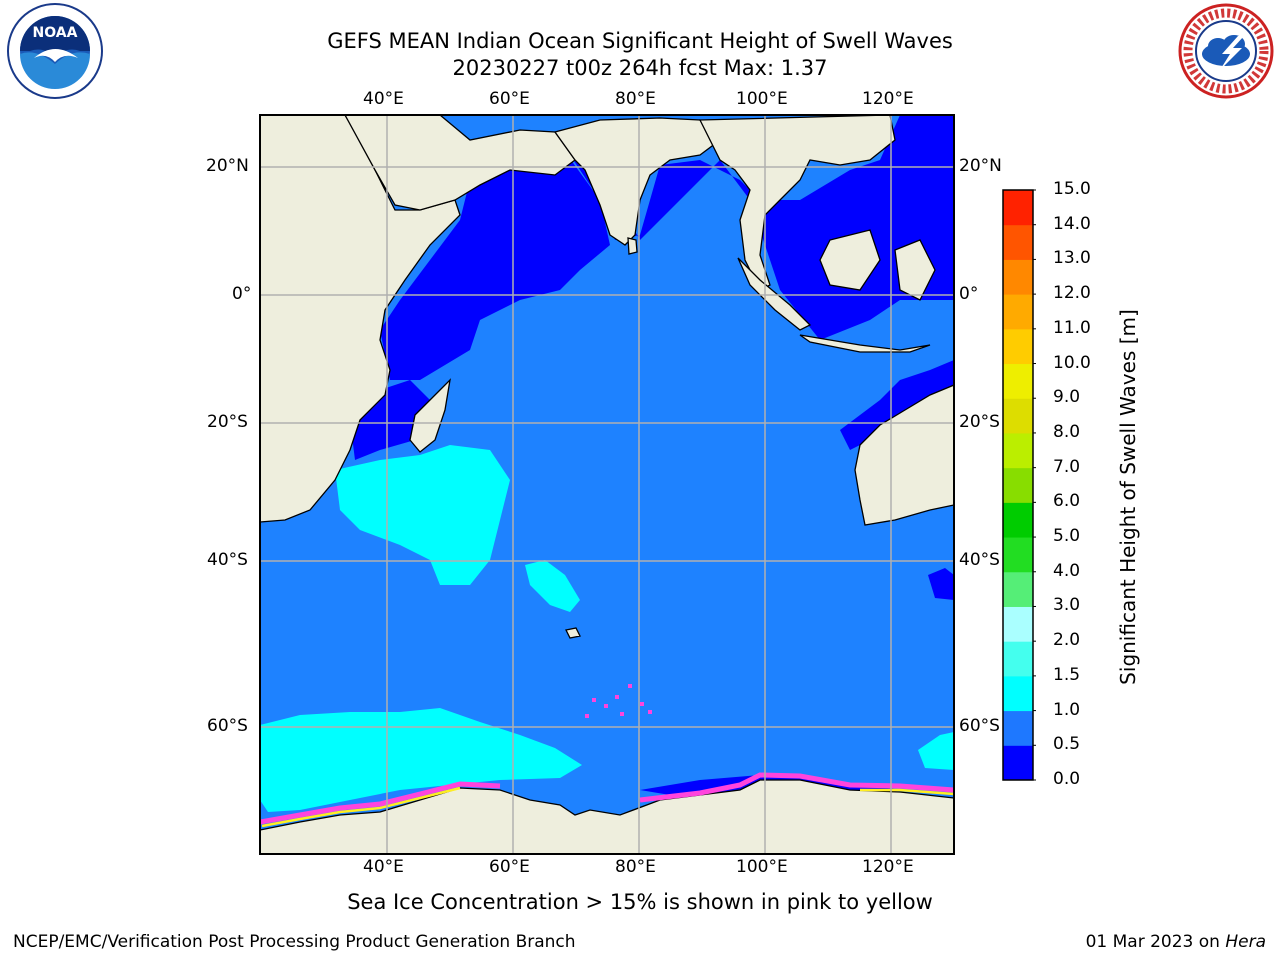 This screenshot has height=960, width=1280. Describe the element at coordinates (607, 816) in the screenshot. I see `land-antarctica` at that location.